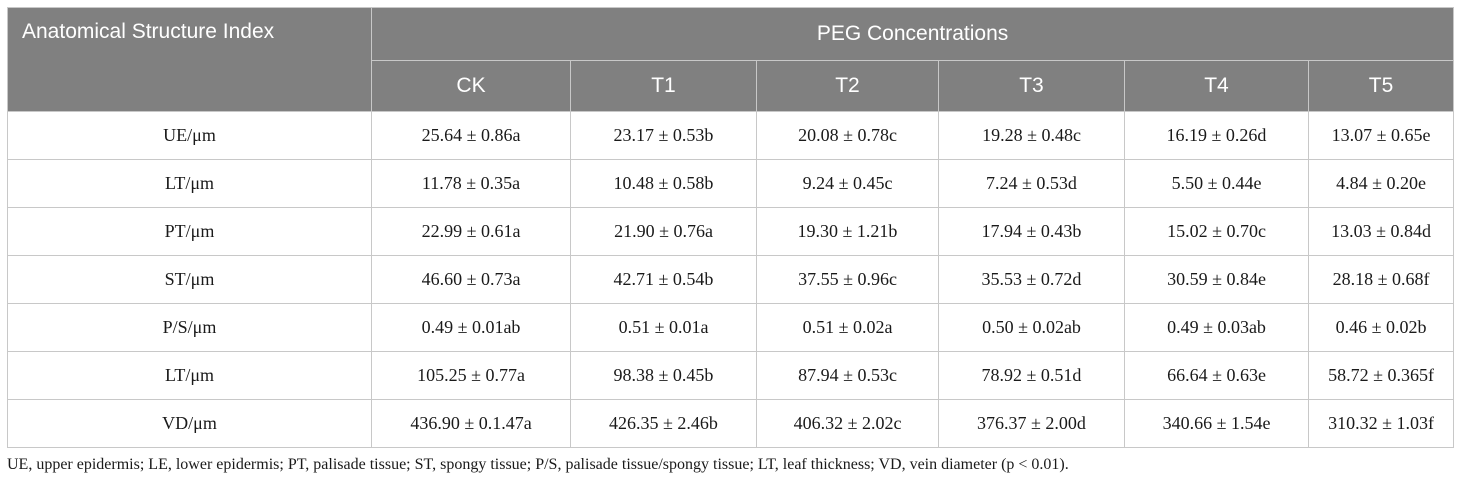 This screenshot has height=486, width=1460. What do you see at coordinates (847, 231) in the screenshot?
I see `table-cell: 19.30 ± 1.21b` at bounding box center [847, 231].